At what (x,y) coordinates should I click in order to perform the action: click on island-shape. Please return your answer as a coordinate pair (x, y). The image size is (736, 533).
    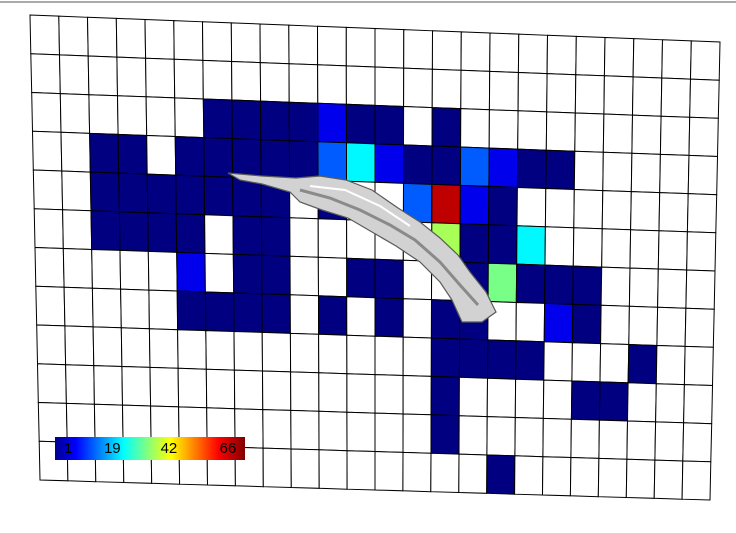
    Looking at the image, I should click on (362, 247).